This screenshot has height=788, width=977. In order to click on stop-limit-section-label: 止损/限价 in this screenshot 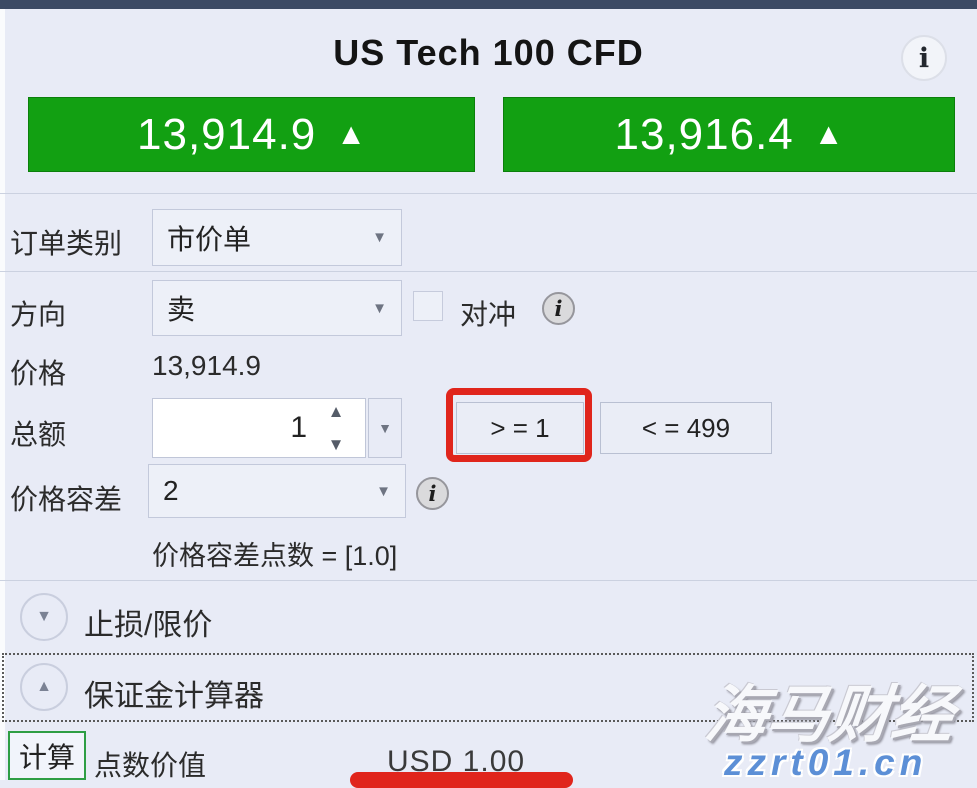, I will do `click(148, 625)`.